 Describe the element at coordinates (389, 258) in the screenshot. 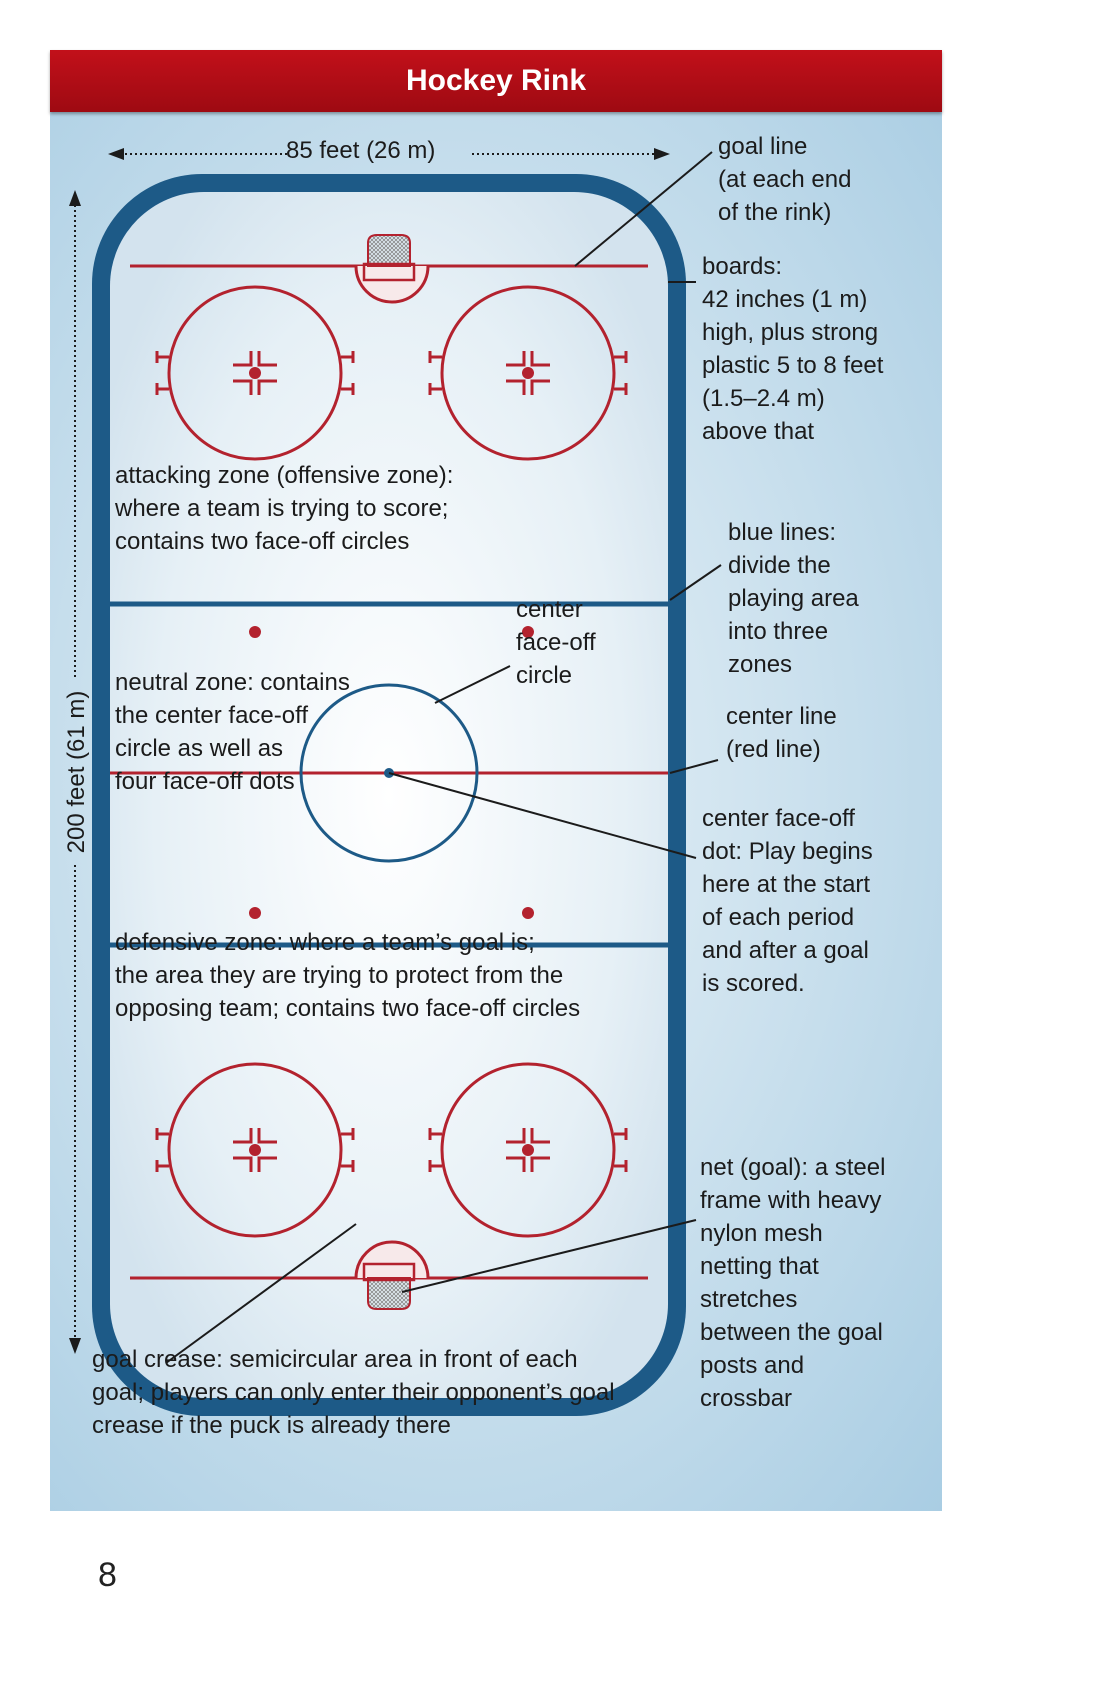

I see `net-top` at that location.